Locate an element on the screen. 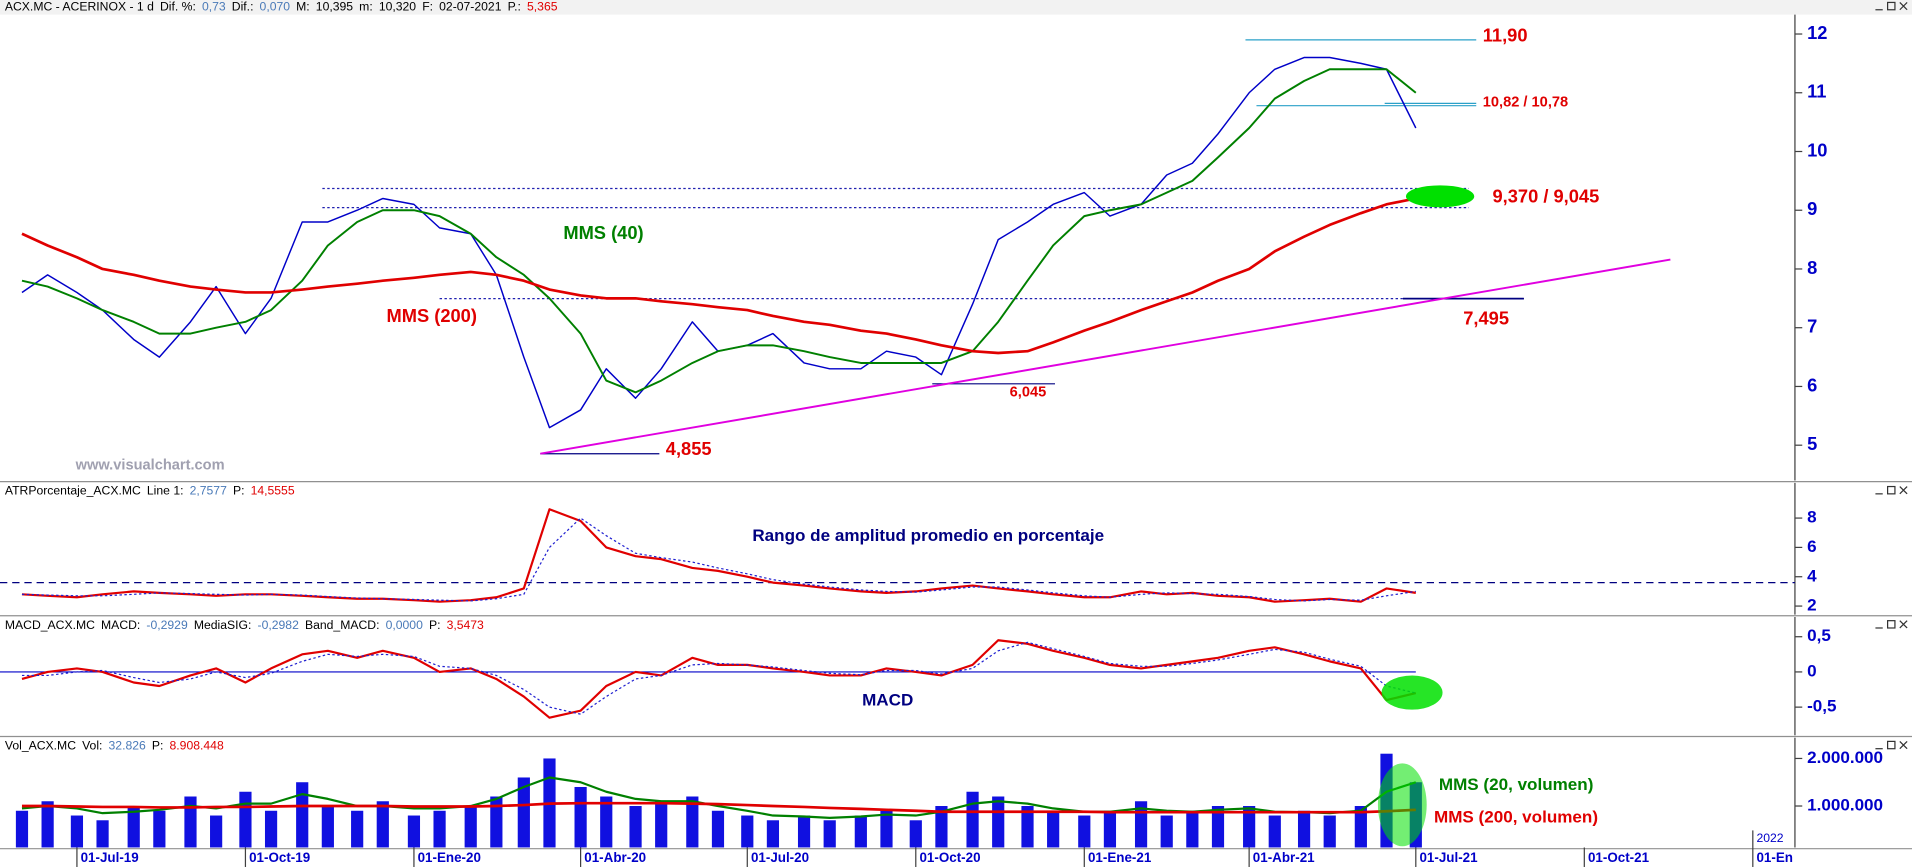 The width and height of the screenshot is (1912, 867). panel-header: 10,320 is located at coordinates (397, 7).